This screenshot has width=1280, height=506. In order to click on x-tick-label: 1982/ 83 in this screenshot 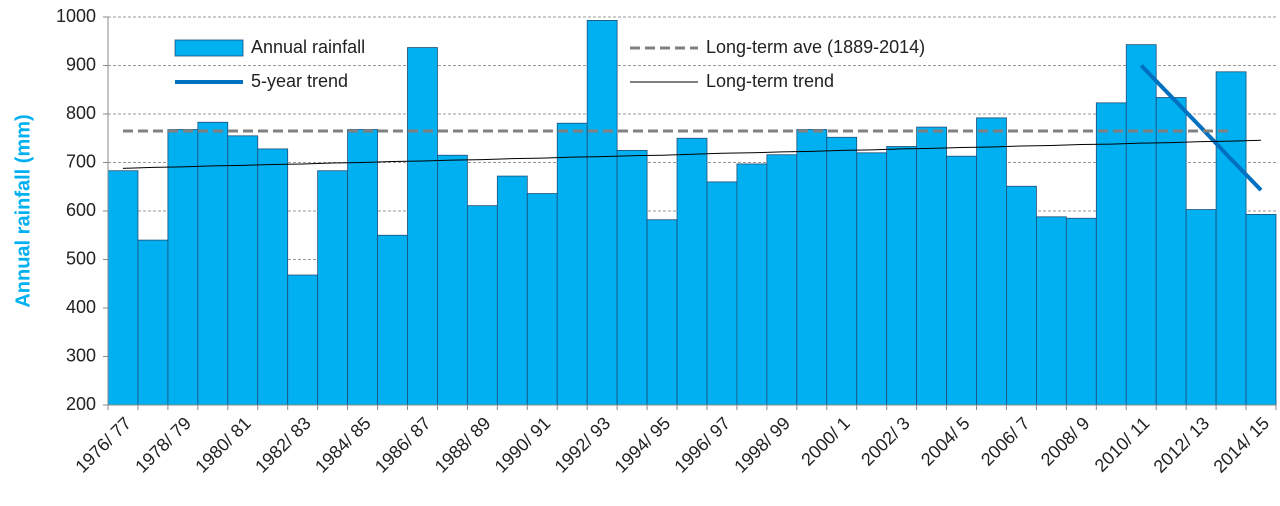, I will do `click(283, 445)`.